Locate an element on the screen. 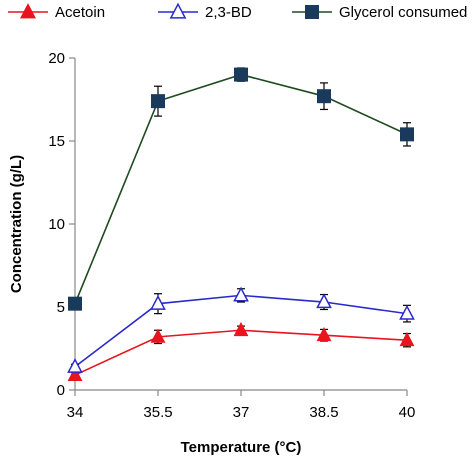 This screenshot has height=460, width=474. series-2-3-bd is located at coordinates (241, 329).